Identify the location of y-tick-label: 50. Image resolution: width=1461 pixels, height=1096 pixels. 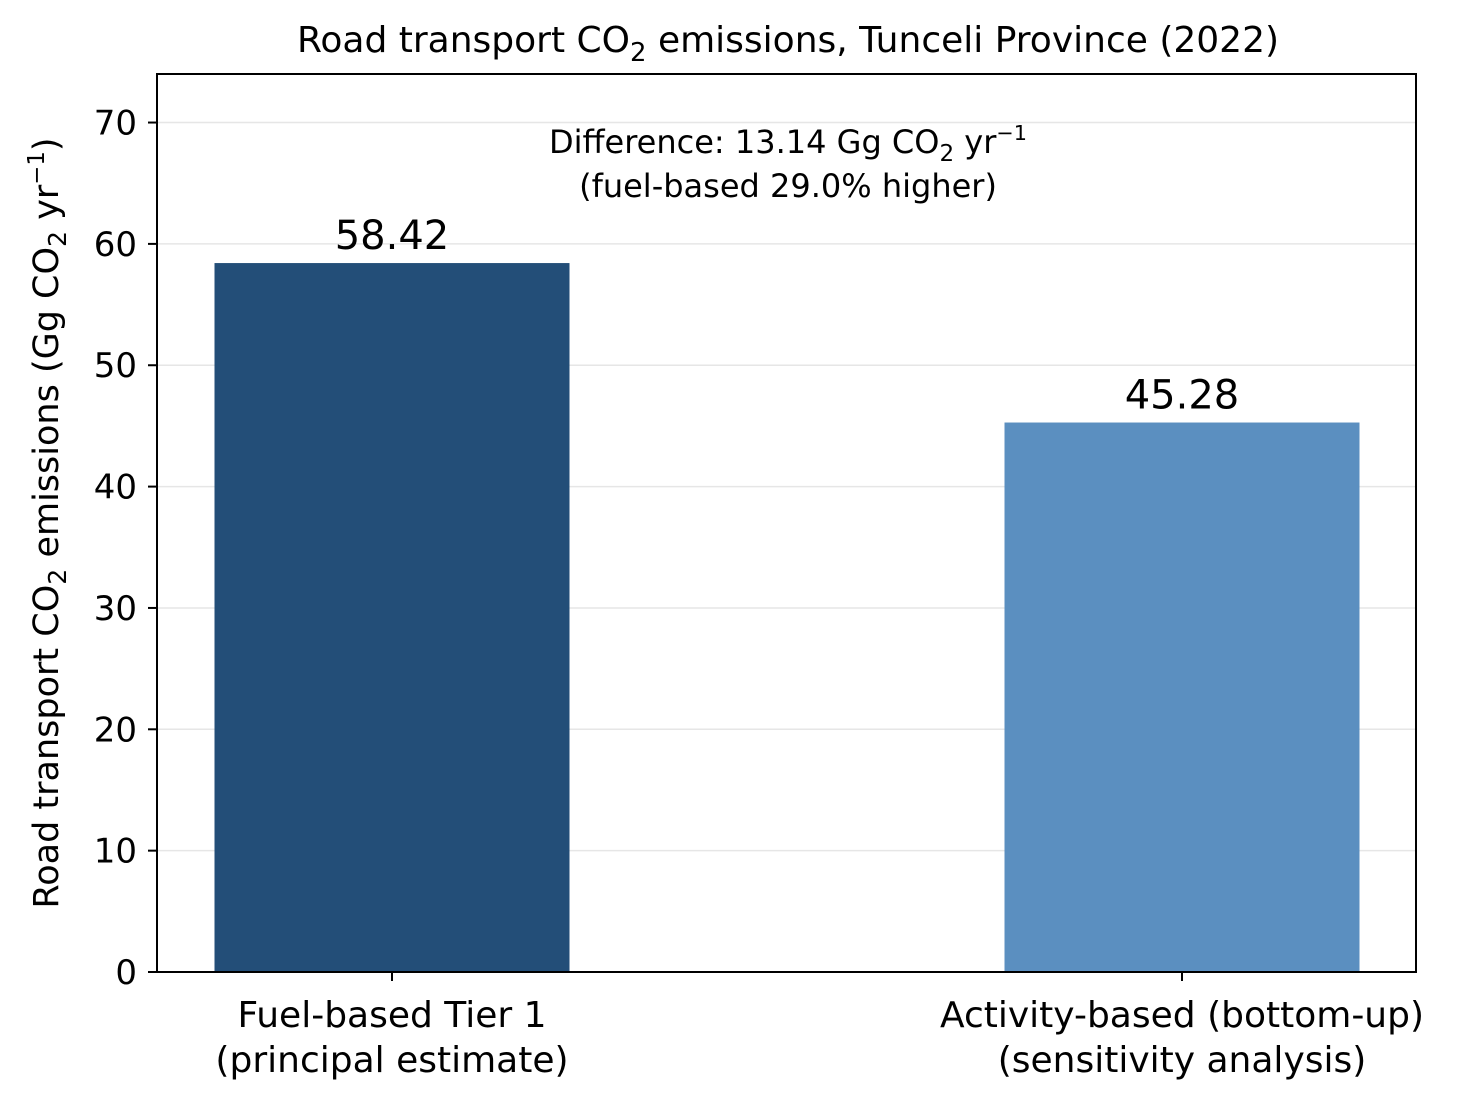
(115, 366).